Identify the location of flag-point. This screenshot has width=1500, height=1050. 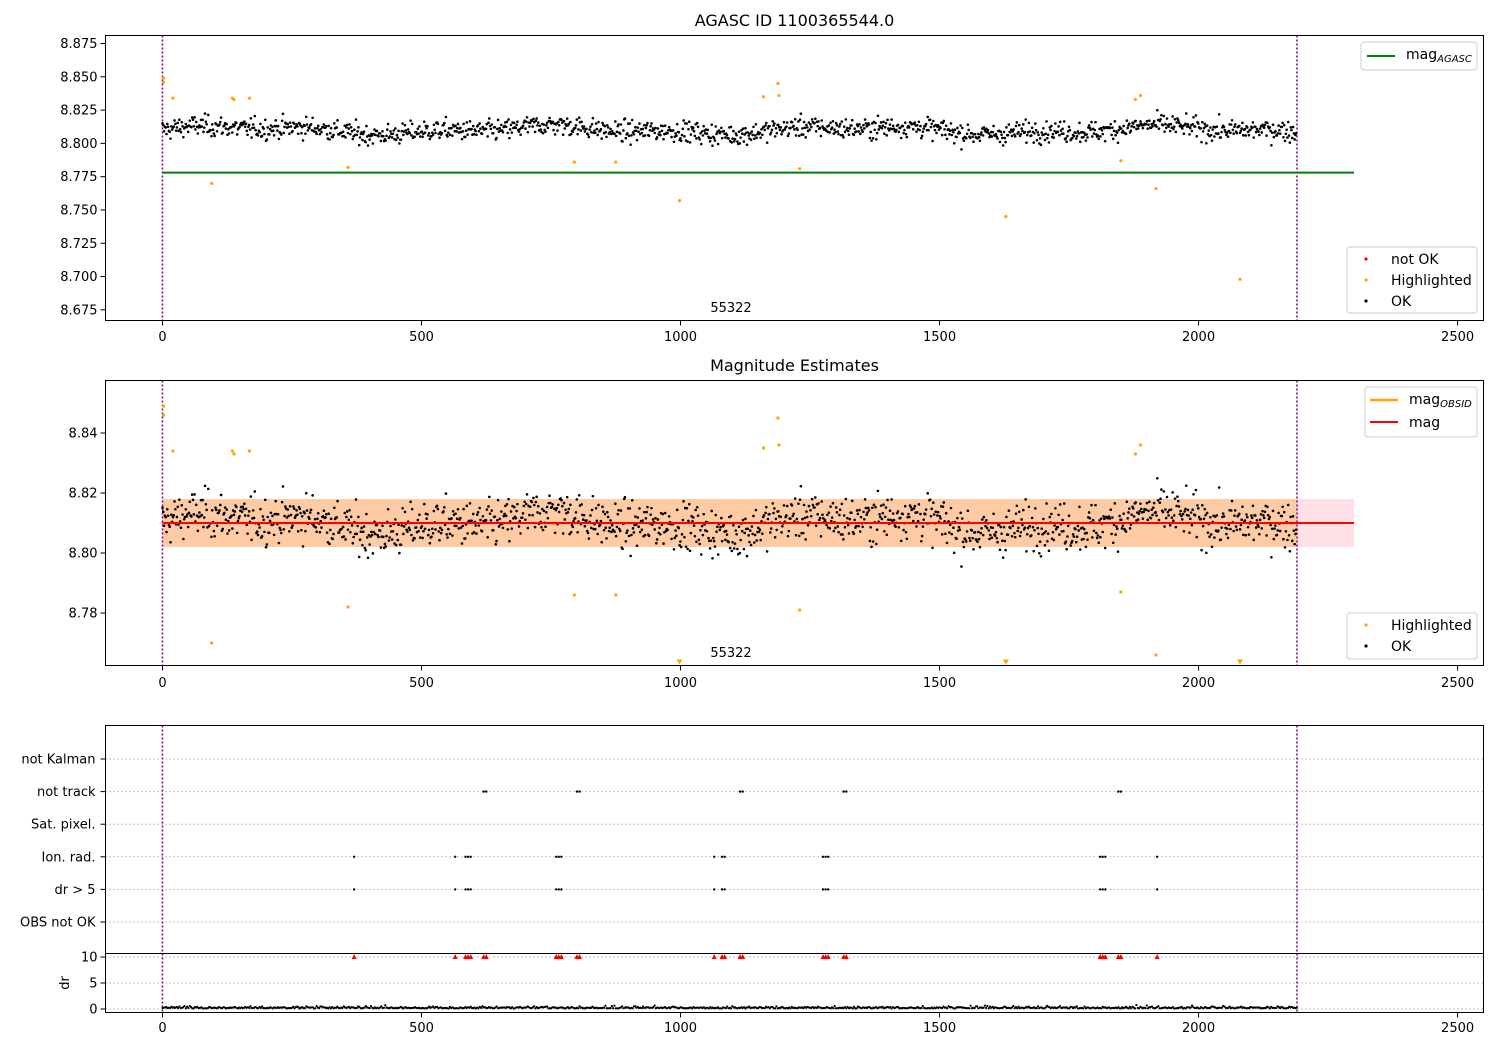
(470, 889).